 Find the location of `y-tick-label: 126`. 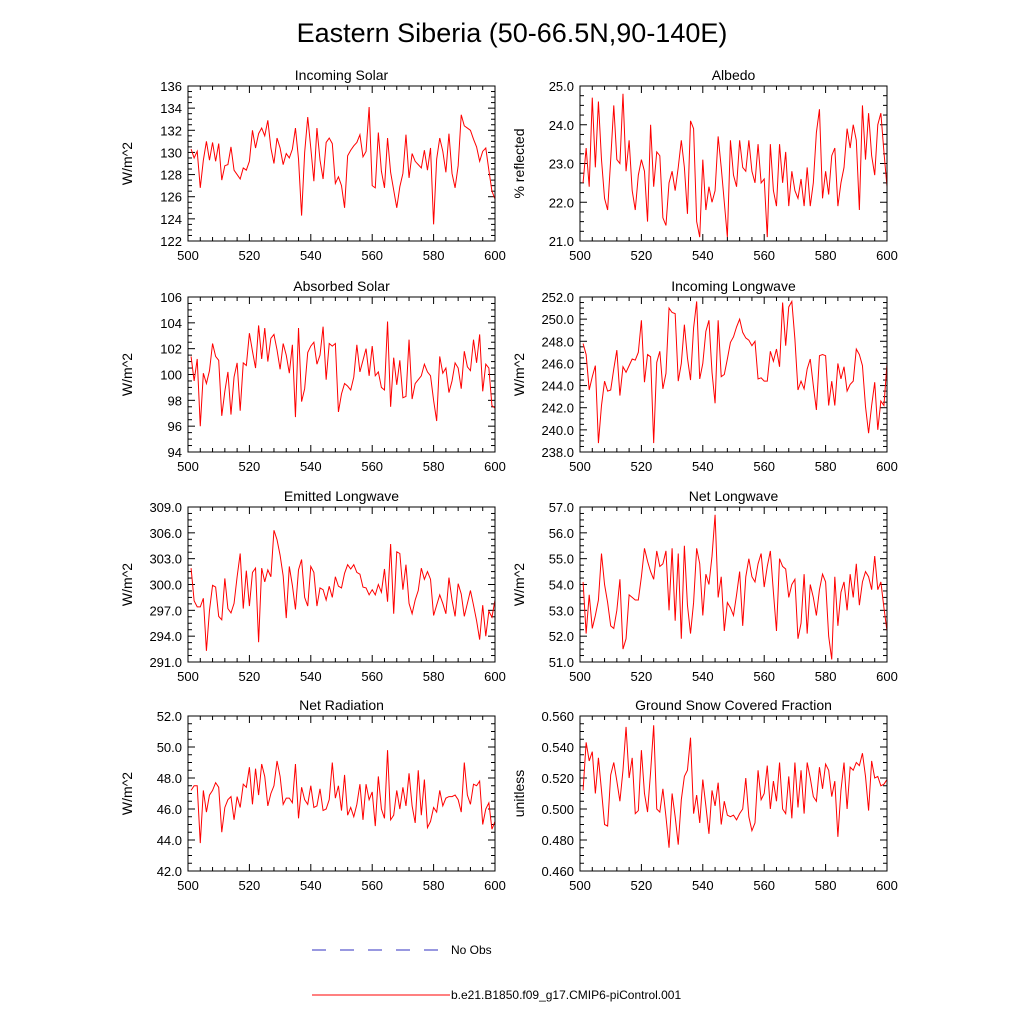

y-tick-label: 126 is located at coordinates (171, 197).